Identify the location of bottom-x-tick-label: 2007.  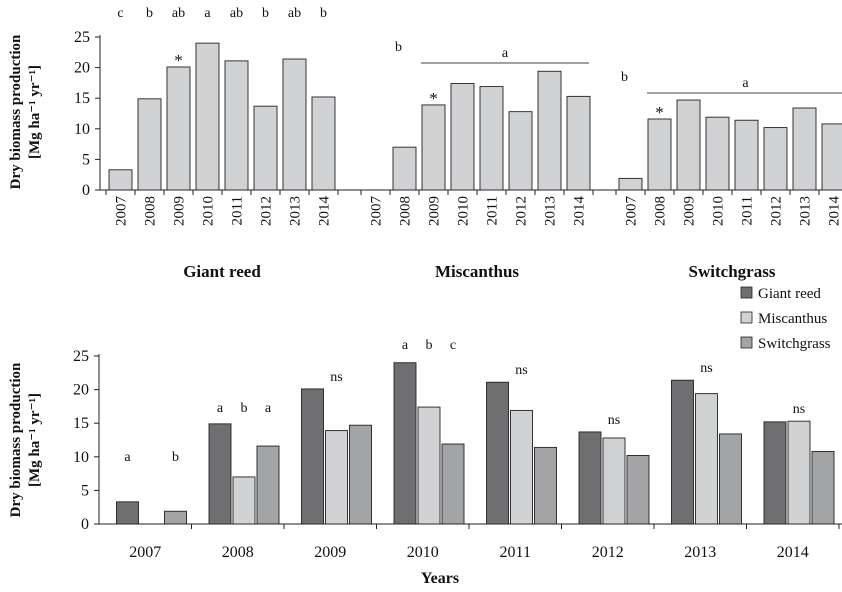
(145, 552).